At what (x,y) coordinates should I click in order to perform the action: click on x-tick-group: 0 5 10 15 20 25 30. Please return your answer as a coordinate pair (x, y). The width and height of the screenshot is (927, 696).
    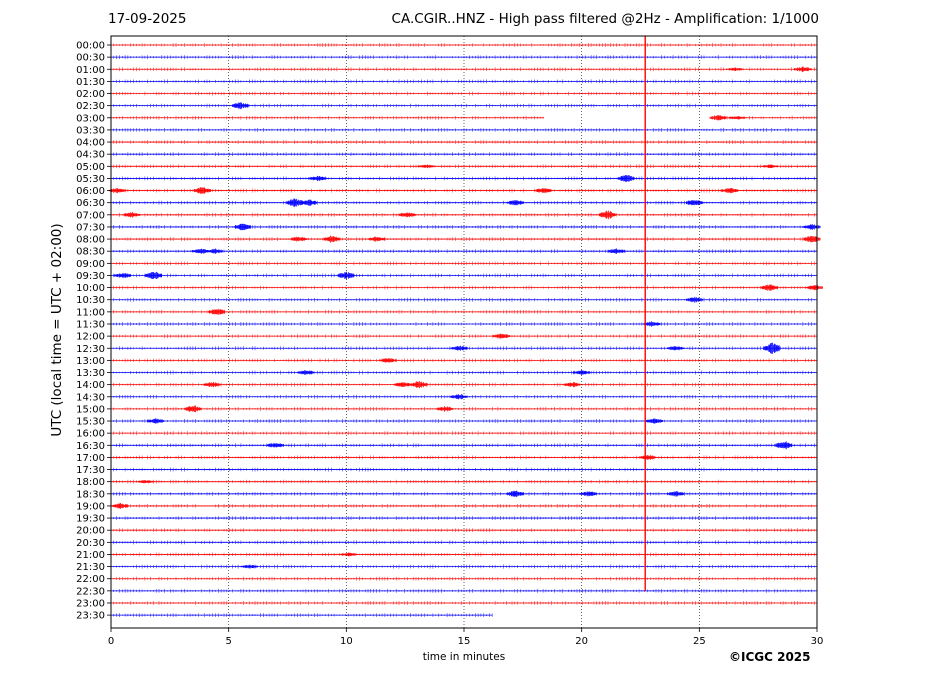
    Looking at the image, I should click on (465, 637).